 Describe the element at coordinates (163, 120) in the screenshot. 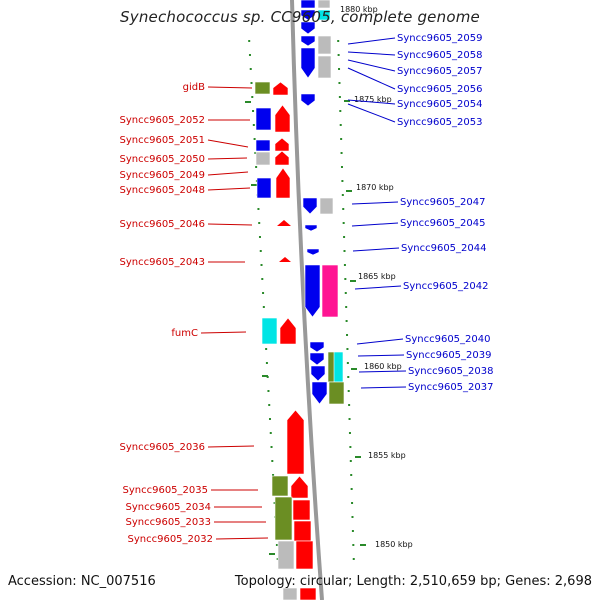

I see `gene-label-left: Syncc9605_2052` at that location.